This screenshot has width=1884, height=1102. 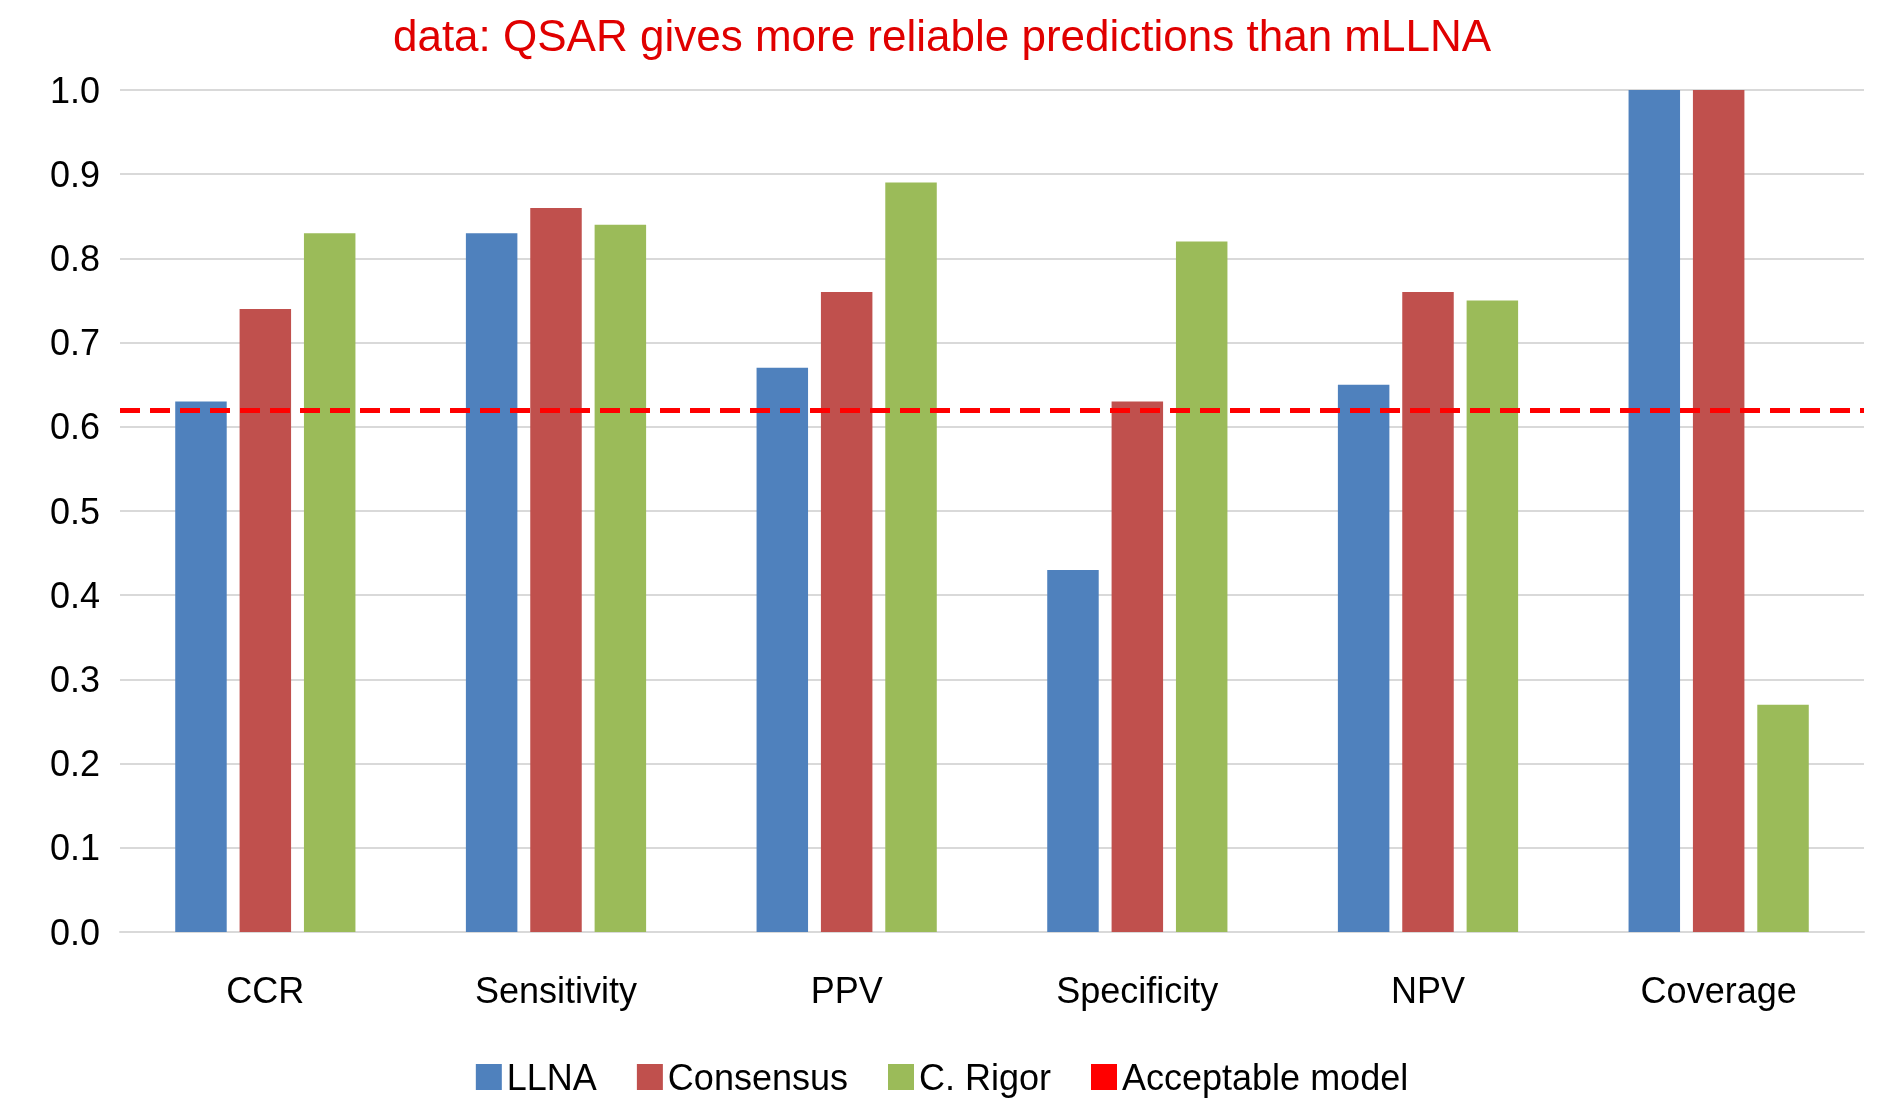 What do you see at coordinates (551, 1077) in the screenshot?
I see `legend-label: LLNA` at bounding box center [551, 1077].